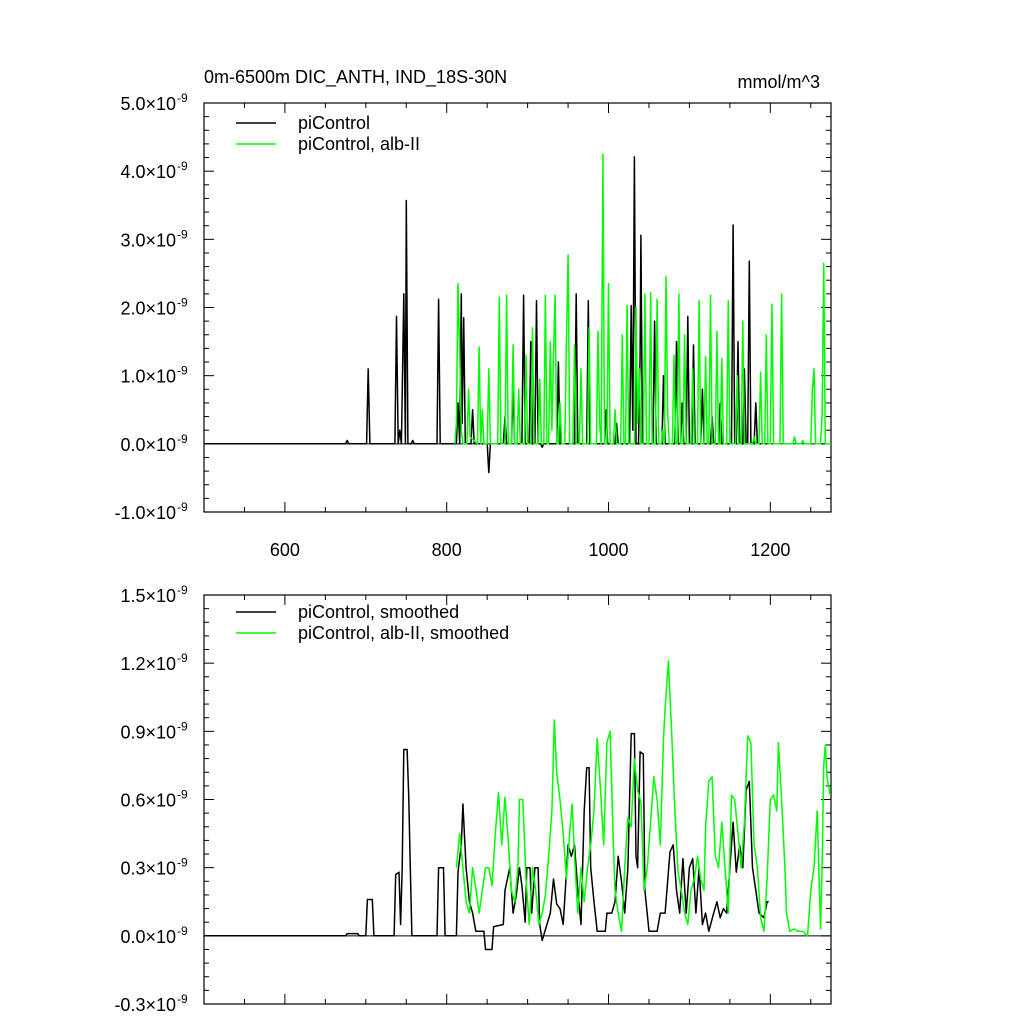 Image resolution: width=1024 pixels, height=1024 pixels. I want to click on chart-title: 0m-6500m DIC_ANTH, IND_18S-30N, so click(355, 77).